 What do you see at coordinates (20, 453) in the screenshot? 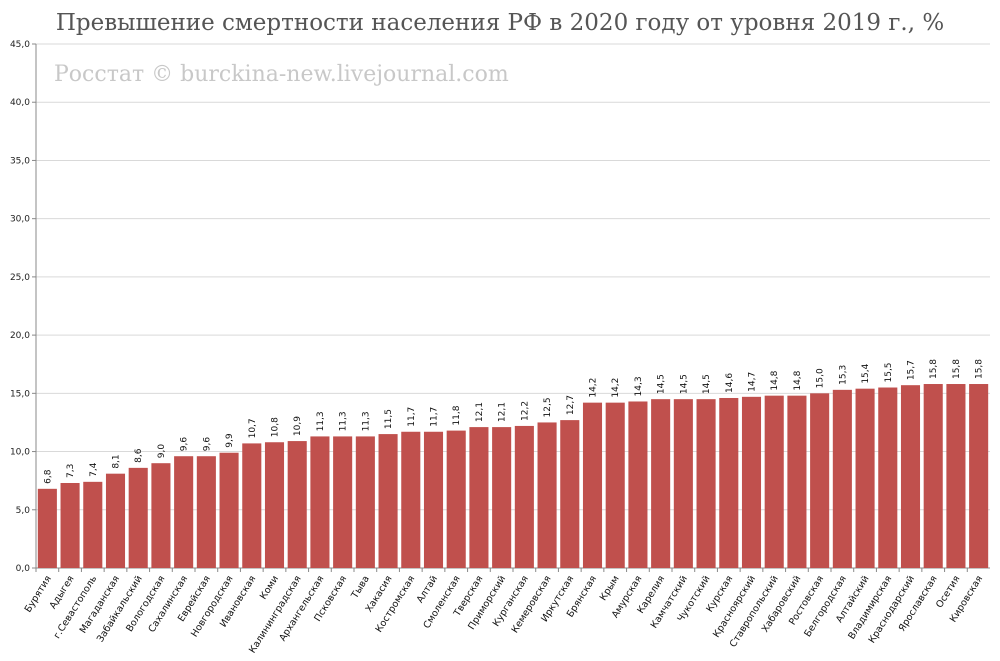
I see `y-tick-label: 10,0` at bounding box center [20, 453].